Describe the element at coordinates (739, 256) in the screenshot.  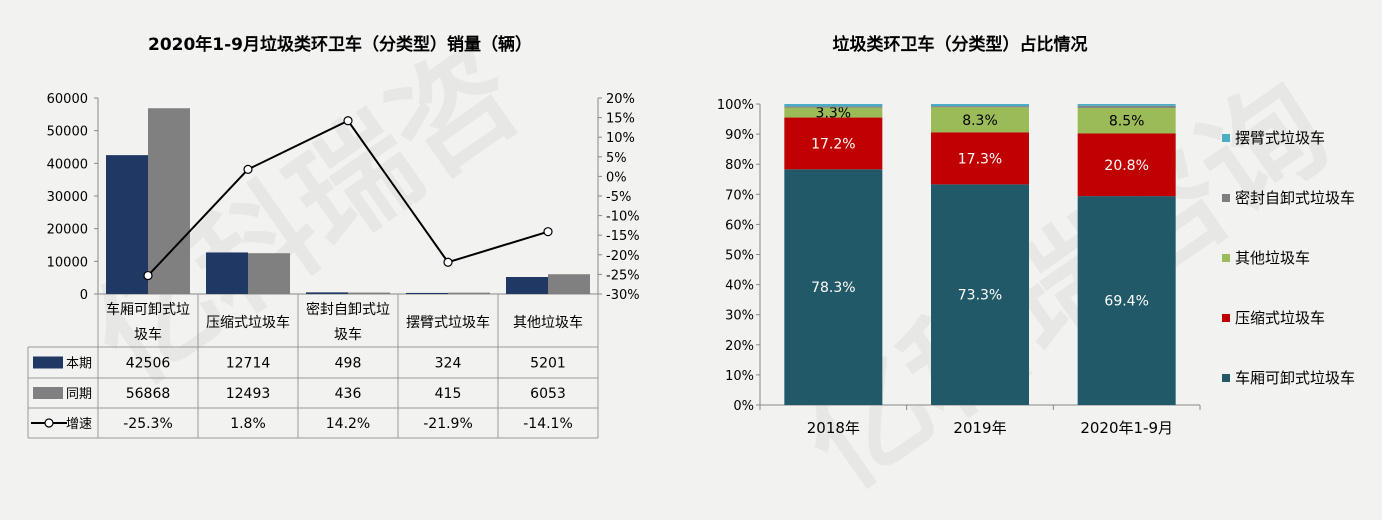
I see `y-tick-label: 50%` at that location.